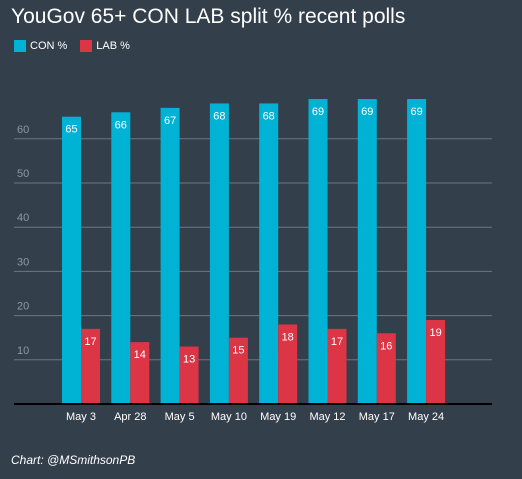 The width and height of the screenshot is (522, 479). I want to click on y-tick-label-60: 60, so click(23, 130).